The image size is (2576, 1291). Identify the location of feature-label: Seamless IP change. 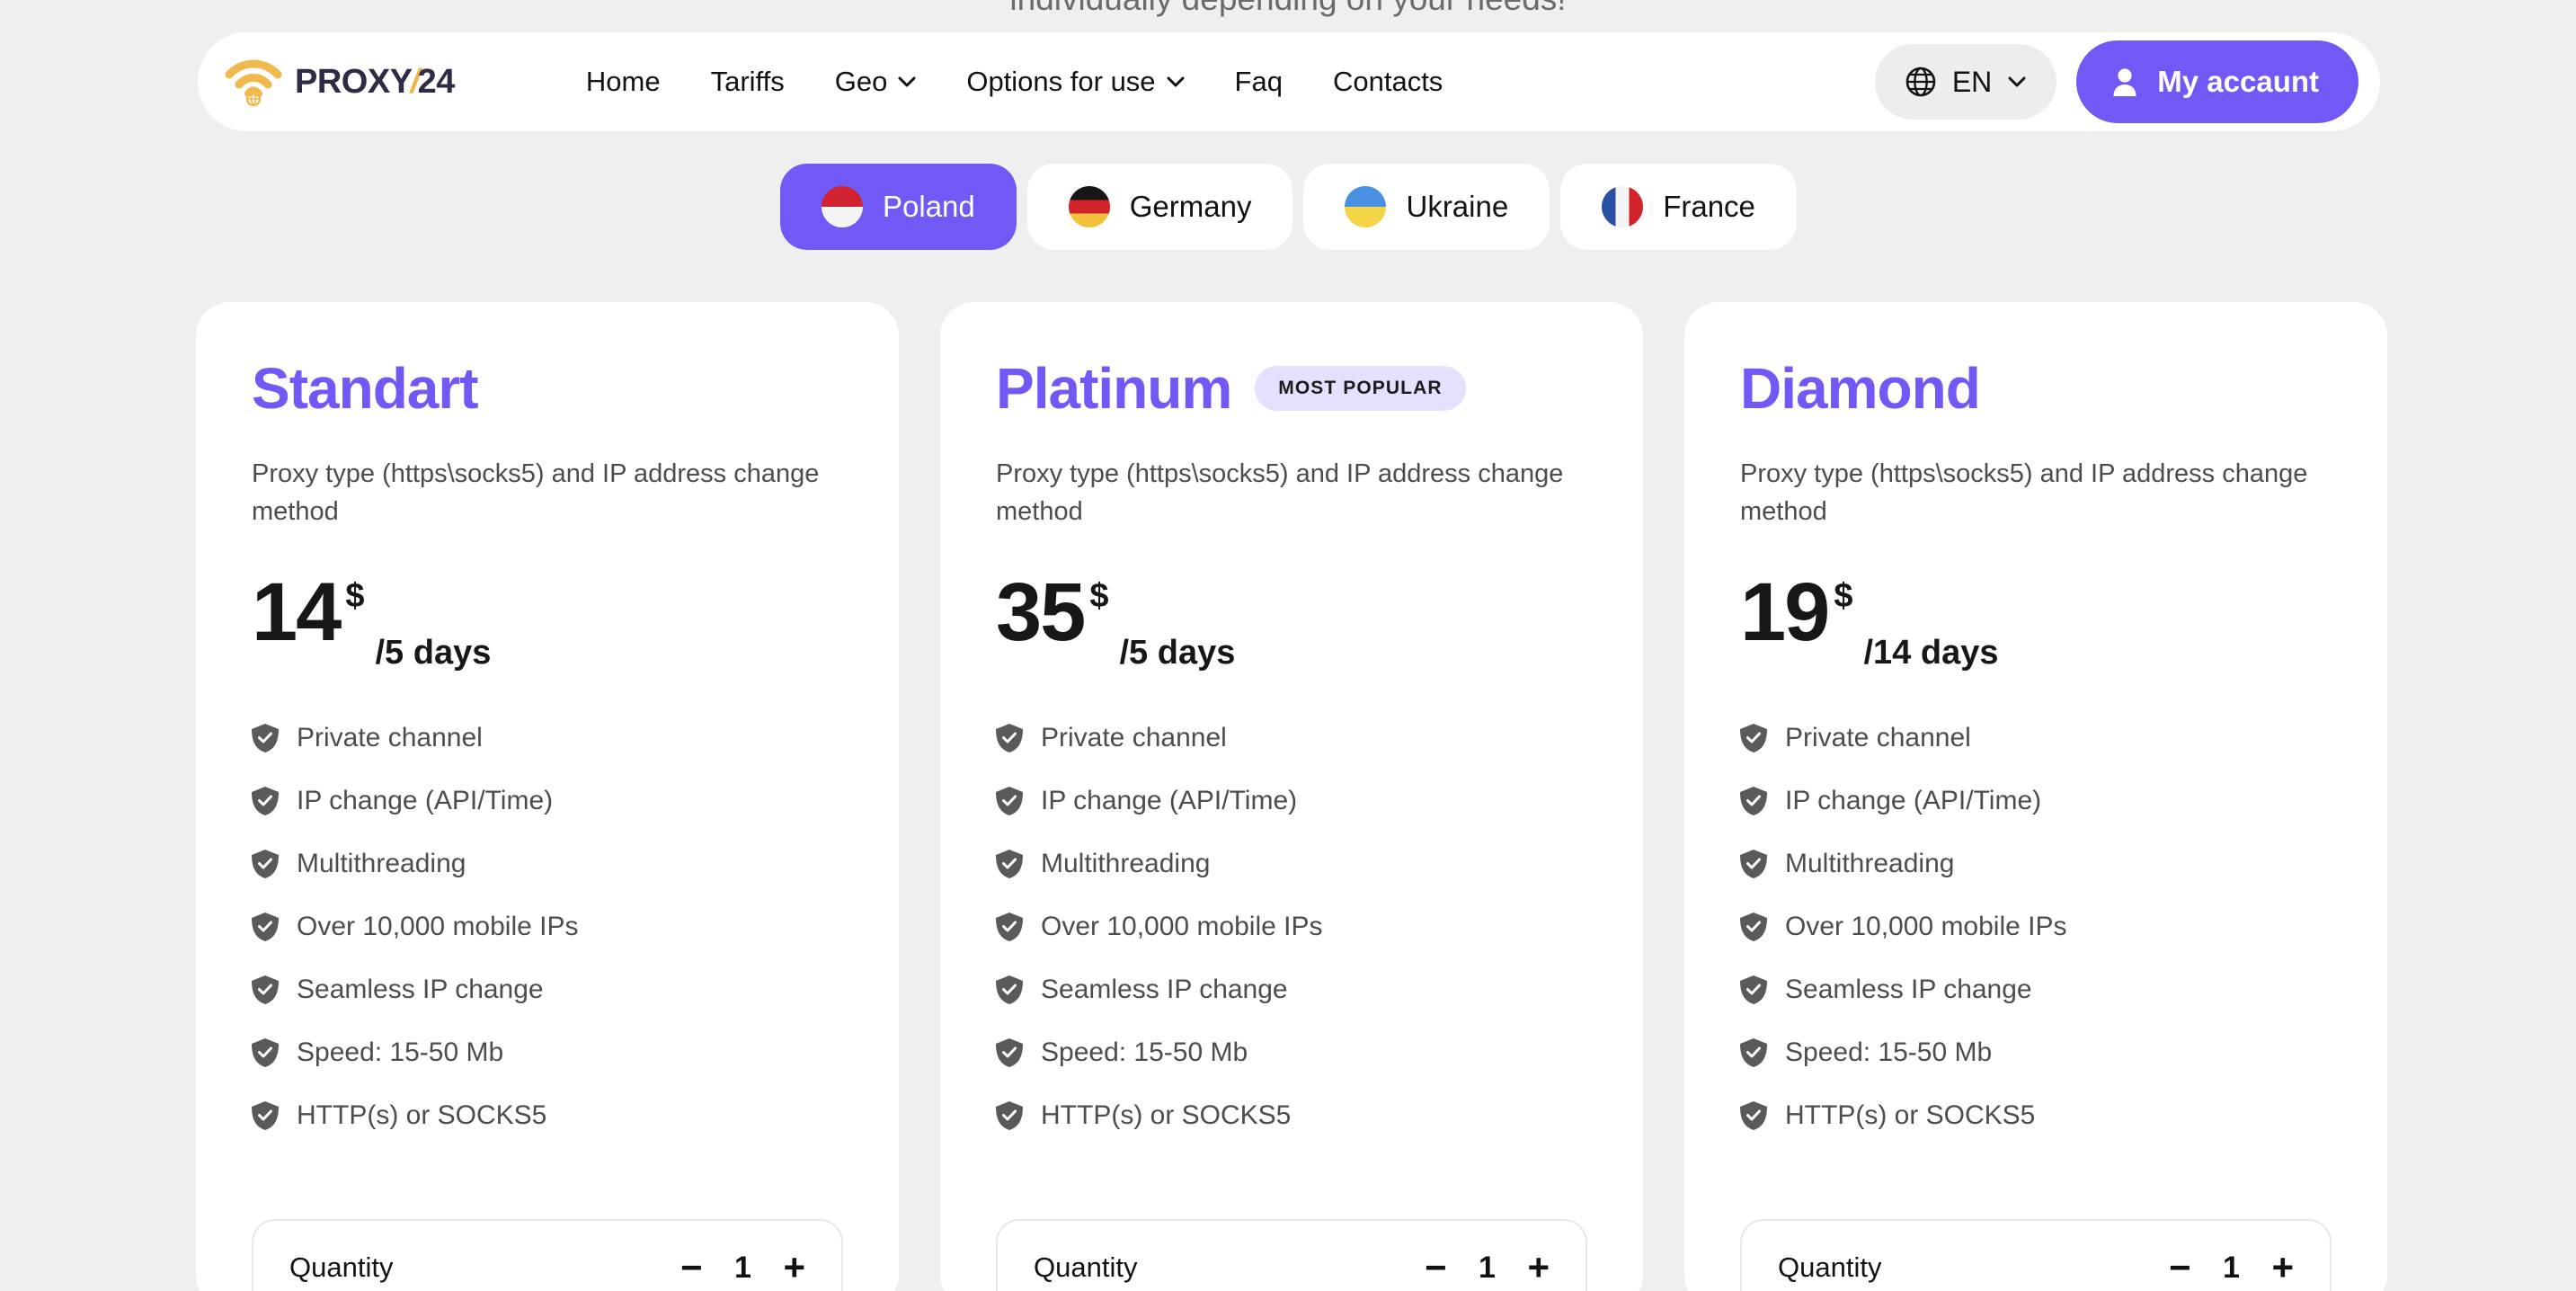
(1164, 990).